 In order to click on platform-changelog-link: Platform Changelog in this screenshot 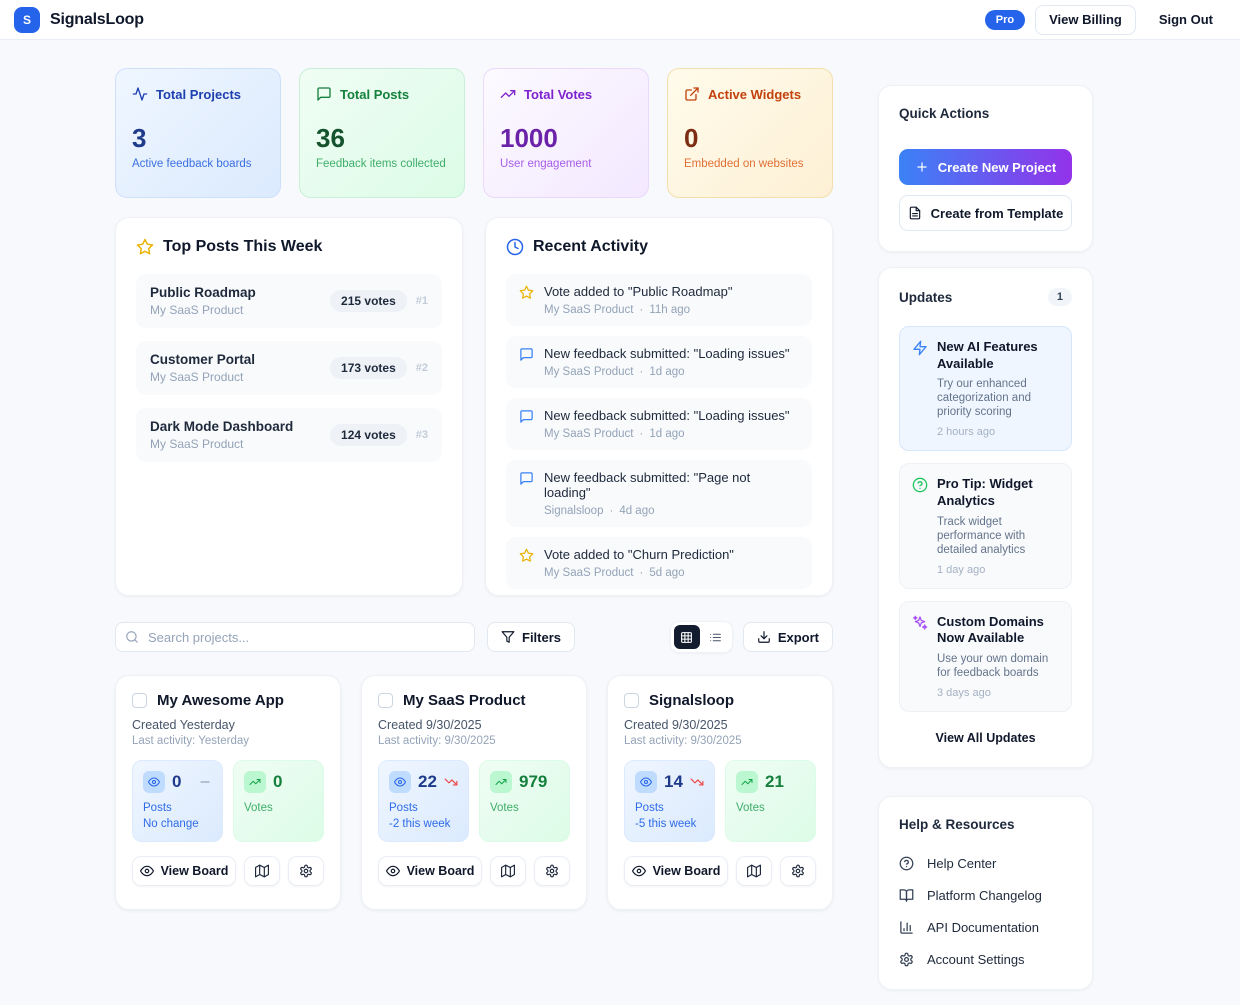, I will do `click(985, 895)`.